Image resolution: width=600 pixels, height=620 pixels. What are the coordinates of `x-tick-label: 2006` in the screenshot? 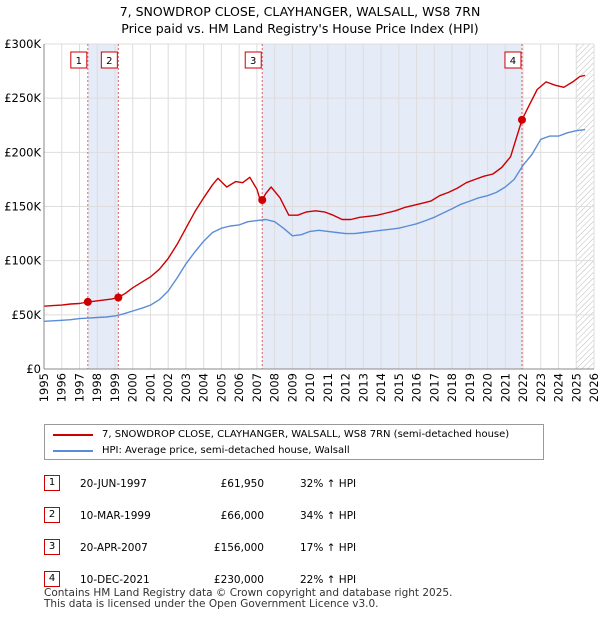 It's located at (239, 387).